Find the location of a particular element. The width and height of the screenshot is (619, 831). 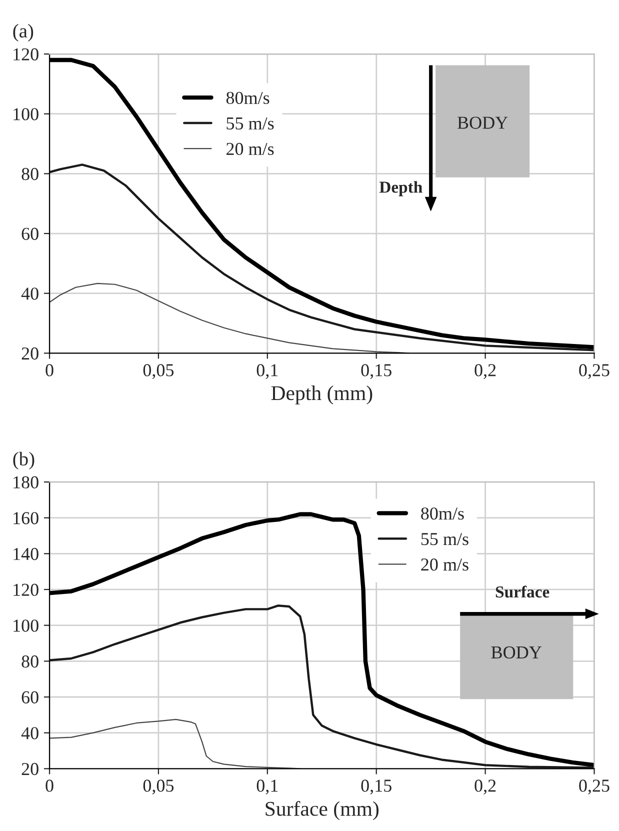

y-tick-label: 140 is located at coordinates (26, 554).